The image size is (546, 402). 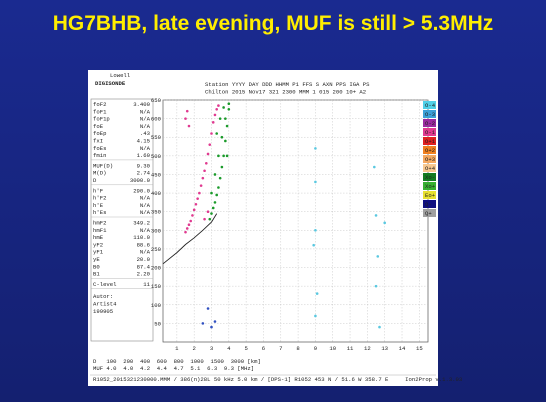 I want to click on param-label: B1, so click(x=96, y=274).